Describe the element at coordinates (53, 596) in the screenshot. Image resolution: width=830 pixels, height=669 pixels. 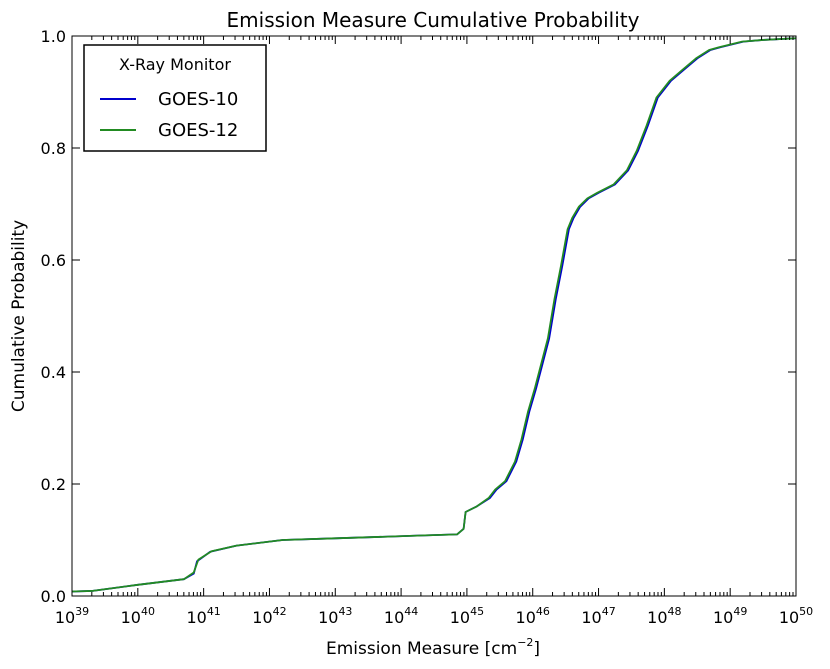
I see `y-tick-label: 0.0` at that location.